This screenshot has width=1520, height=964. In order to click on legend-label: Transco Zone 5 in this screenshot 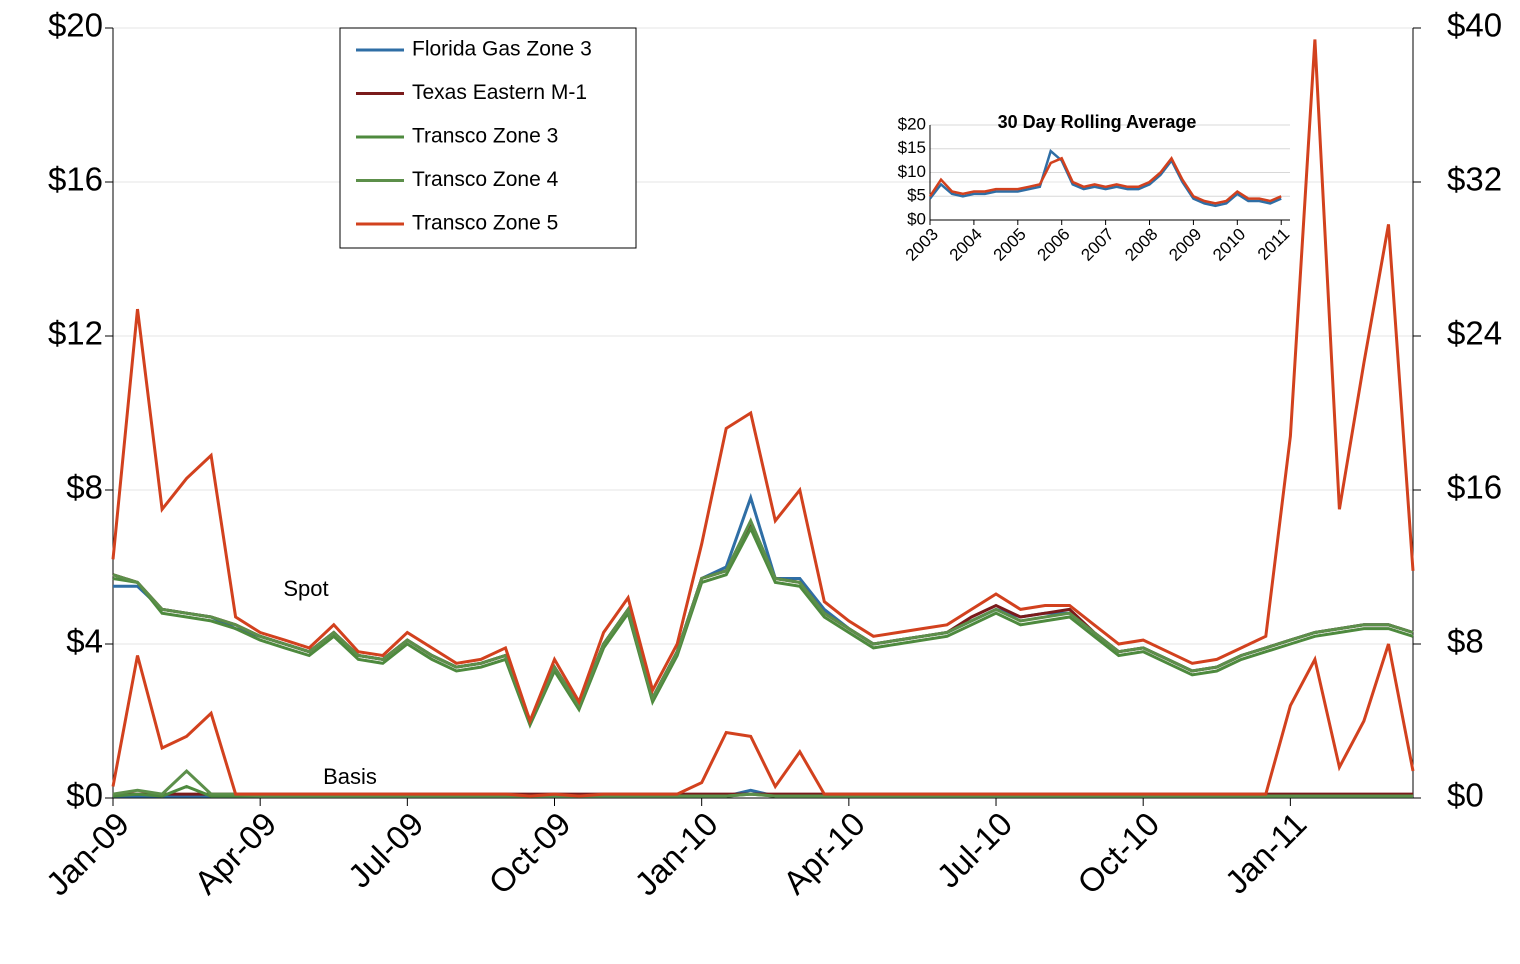, I will do `click(485, 223)`.